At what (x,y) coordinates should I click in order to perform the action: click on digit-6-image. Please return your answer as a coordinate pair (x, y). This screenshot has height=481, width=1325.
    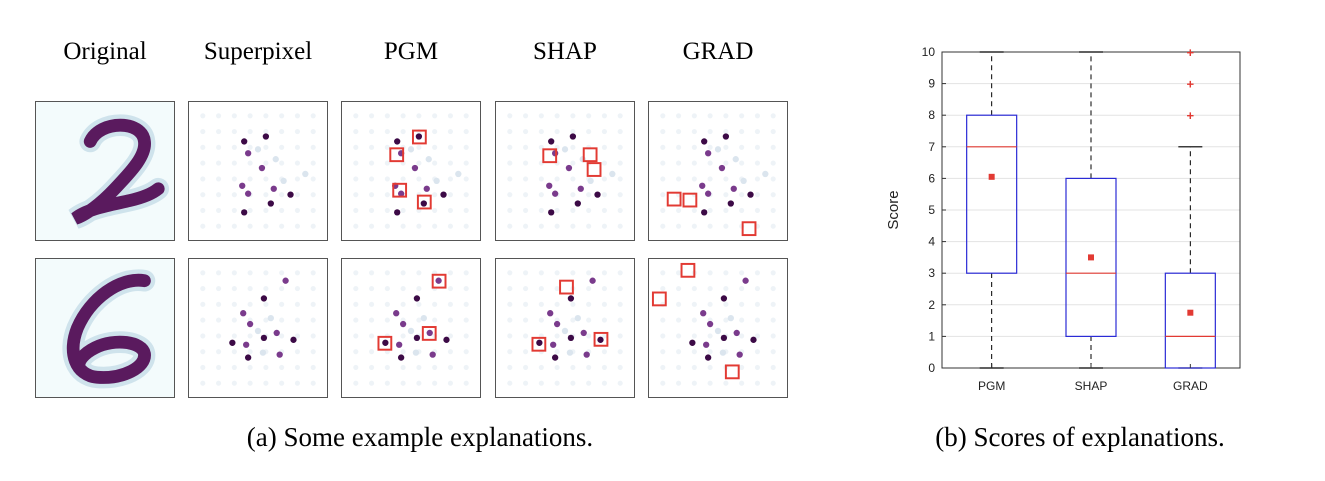
    Looking at the image, I should click on (109, 329).